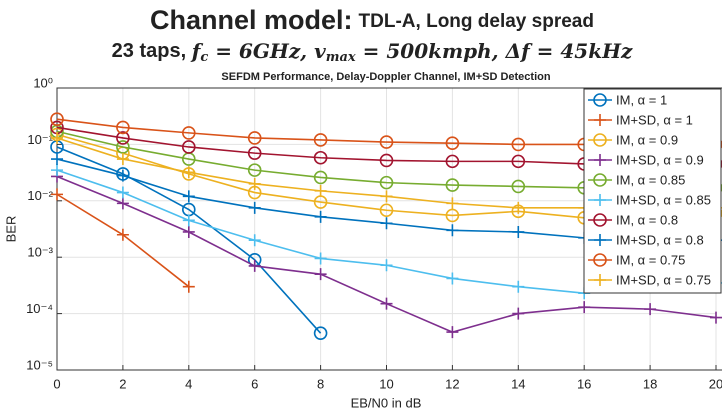  Describe the element at coordinates (10, 229) in the screenshot. I see `y-axis-label: BER` at that location.